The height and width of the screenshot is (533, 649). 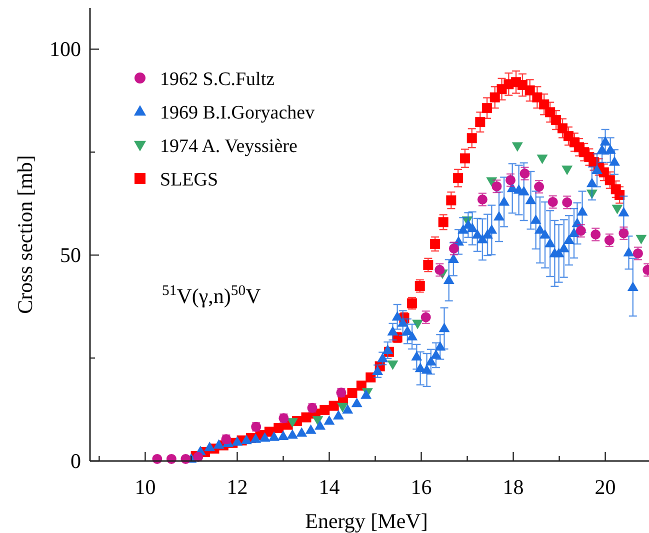 I want to click on x-tick-label: 14, so click(x=329, y=487).